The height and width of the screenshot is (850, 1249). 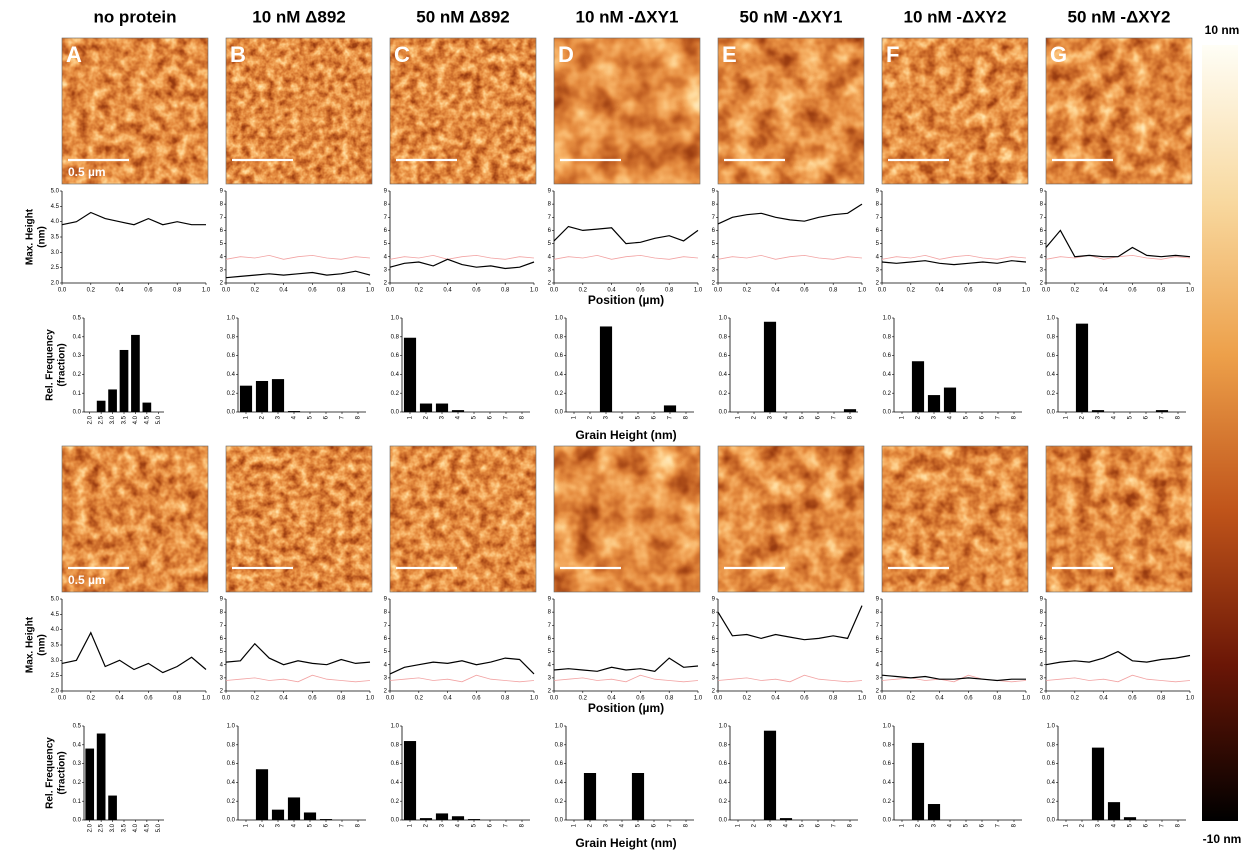 I want to click on y-tick-label: 0.3, so click(x=77, y=764).